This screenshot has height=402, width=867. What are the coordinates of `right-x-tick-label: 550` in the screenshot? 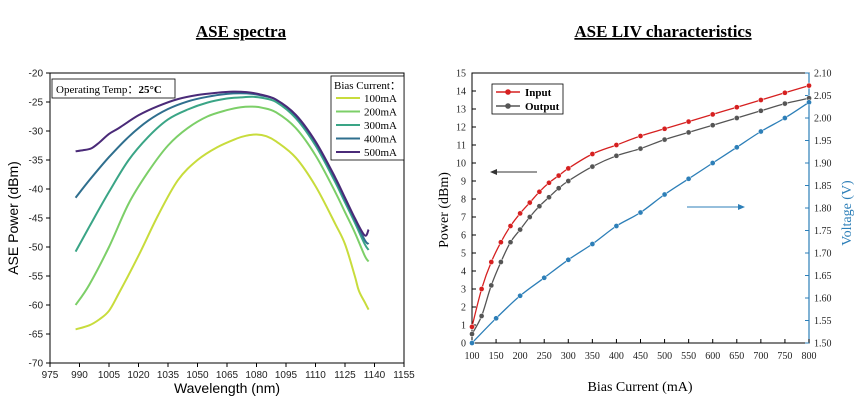 It's located at (688, 356).